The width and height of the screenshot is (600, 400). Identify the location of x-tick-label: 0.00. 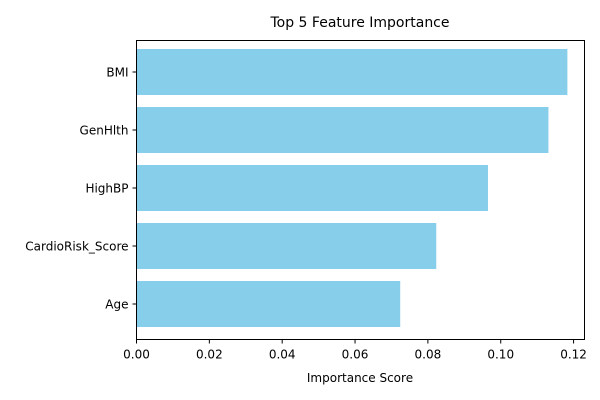
(136, 355).